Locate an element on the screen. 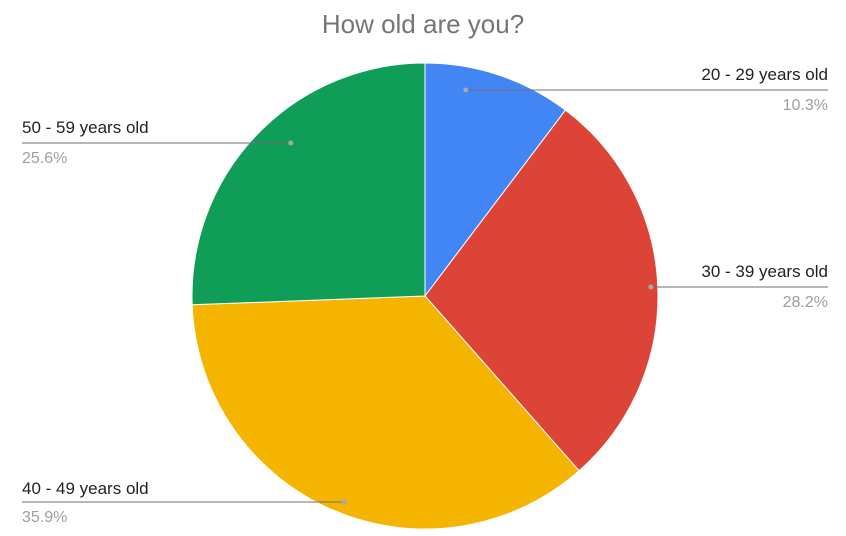  slice-percent-label: 35.9% is located at coordinates (44, 517).